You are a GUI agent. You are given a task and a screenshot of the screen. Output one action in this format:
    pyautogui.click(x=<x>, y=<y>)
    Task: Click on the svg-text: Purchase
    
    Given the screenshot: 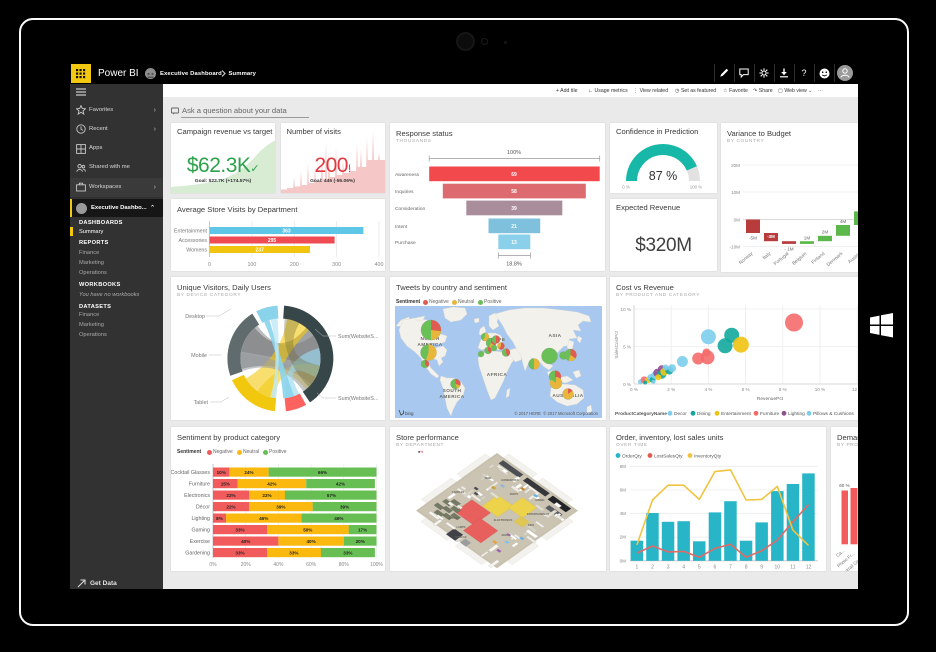 What is the action you would take?
    pyautogui.click(x=405, y=242)
    